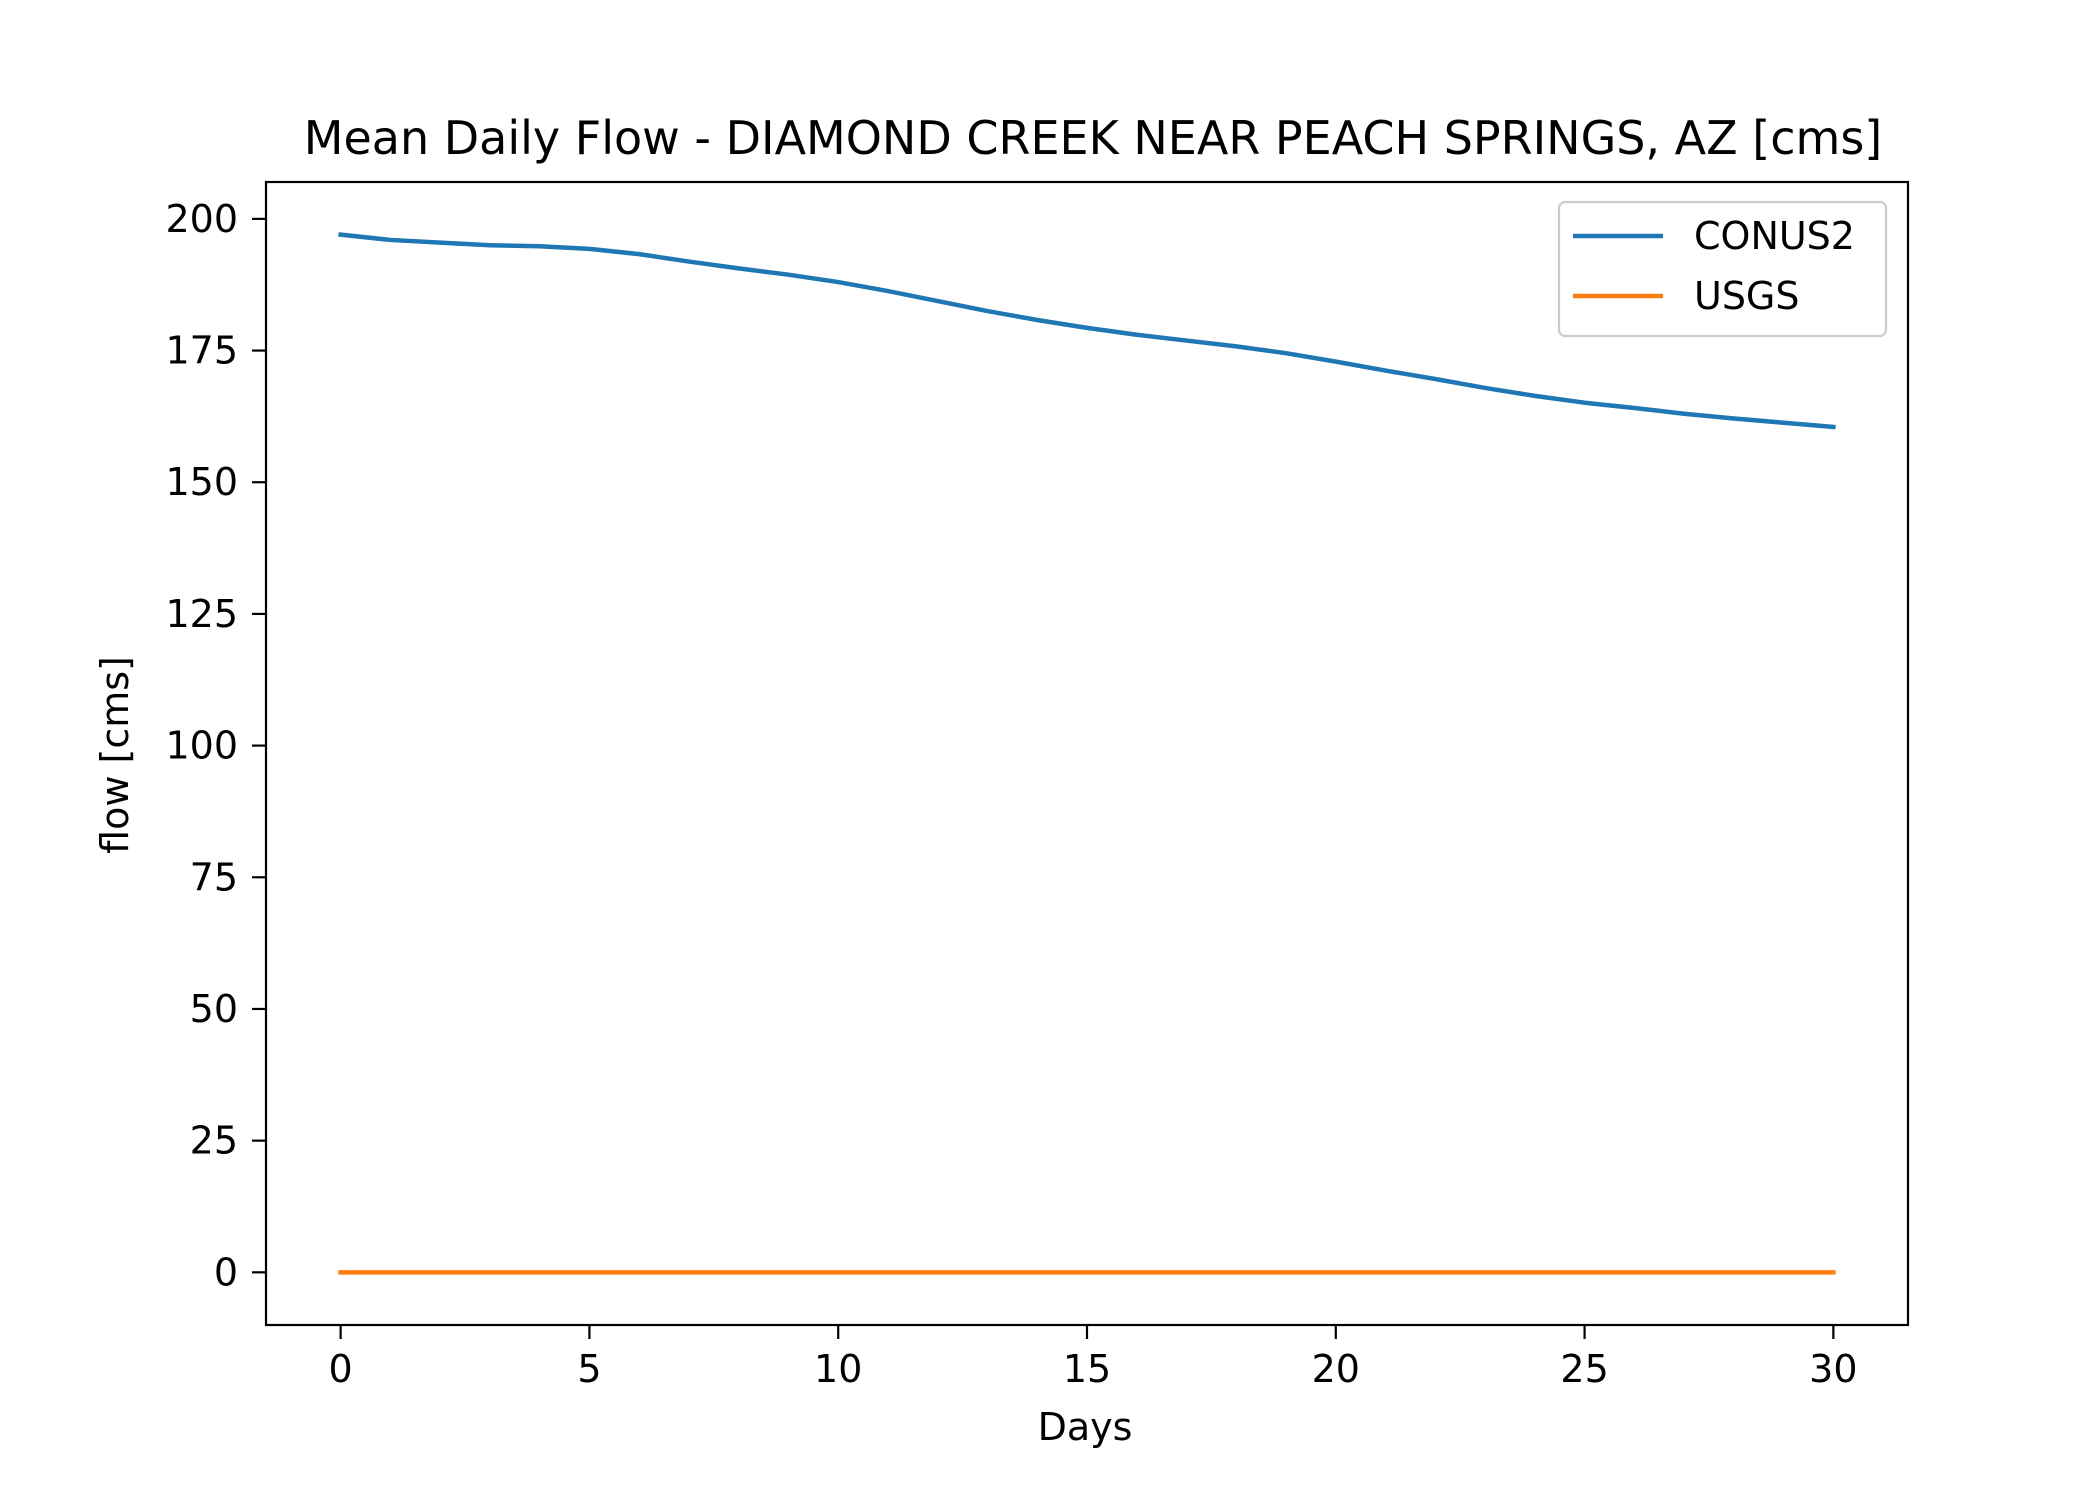  What do you see at coordinates (1833, 1369) in the screenshot?
I see `x-tick-label: 30` at bounding box center [1833, 1369].